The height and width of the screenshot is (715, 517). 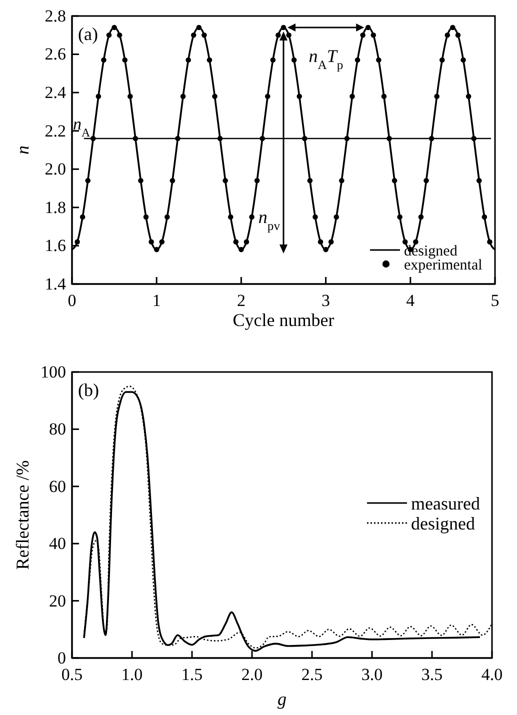 I want to click on x-tick-label: 0.5, so click(x=72, y=674).